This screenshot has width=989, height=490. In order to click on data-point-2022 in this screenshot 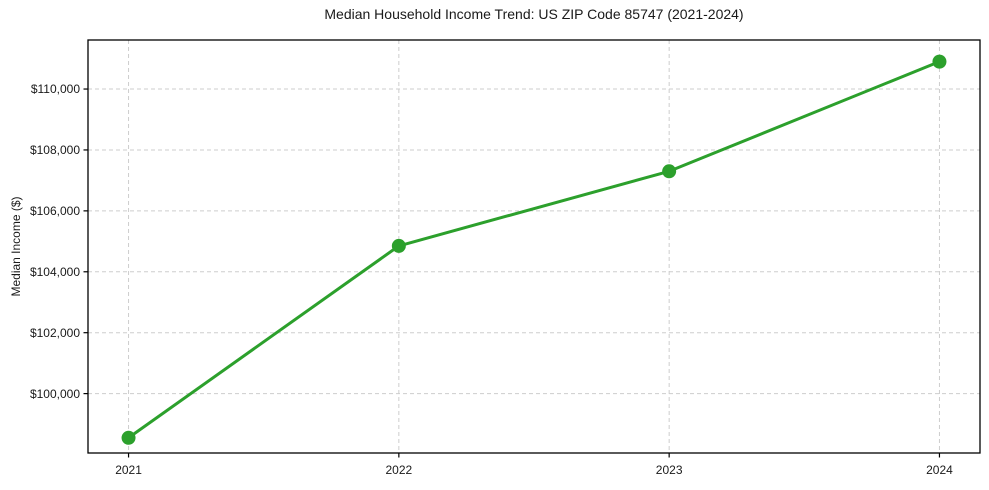, I will do `click(398, 245)`.